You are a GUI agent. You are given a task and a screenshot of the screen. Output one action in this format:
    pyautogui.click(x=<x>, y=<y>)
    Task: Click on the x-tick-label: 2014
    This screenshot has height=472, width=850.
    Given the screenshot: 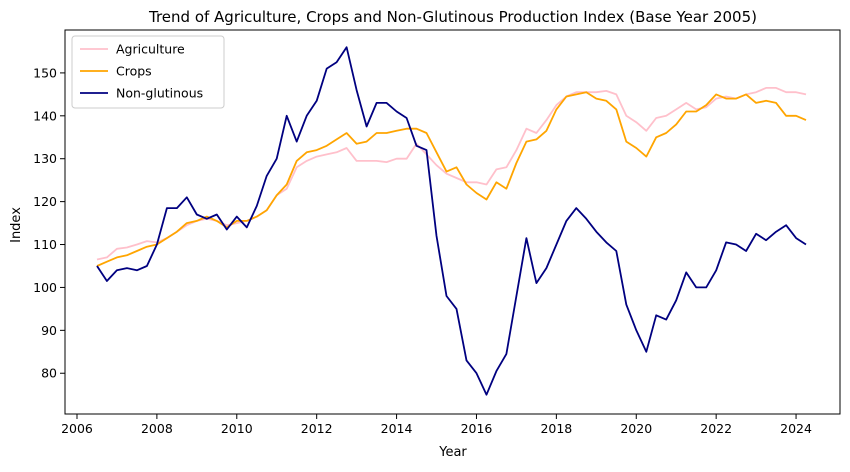 What is the action you would take?
    pyautogui.click(x=397, y=428)
    